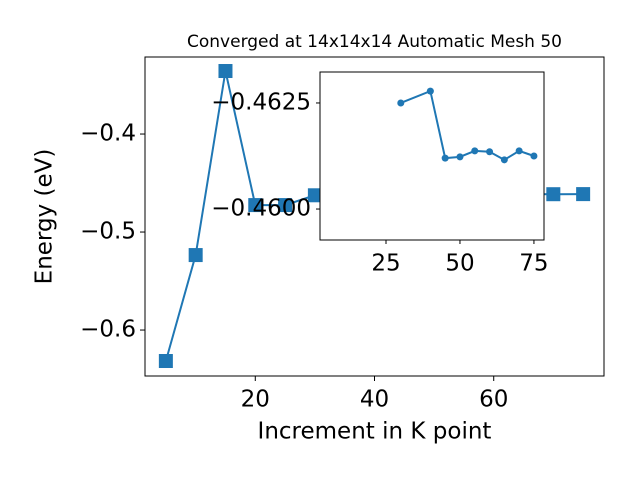 This screenshot has width=640, height=480. What do you see at coordinates (459, 264) in the screenshot?
I see `x-tick-label: 50` at bounding box center [459, 264].